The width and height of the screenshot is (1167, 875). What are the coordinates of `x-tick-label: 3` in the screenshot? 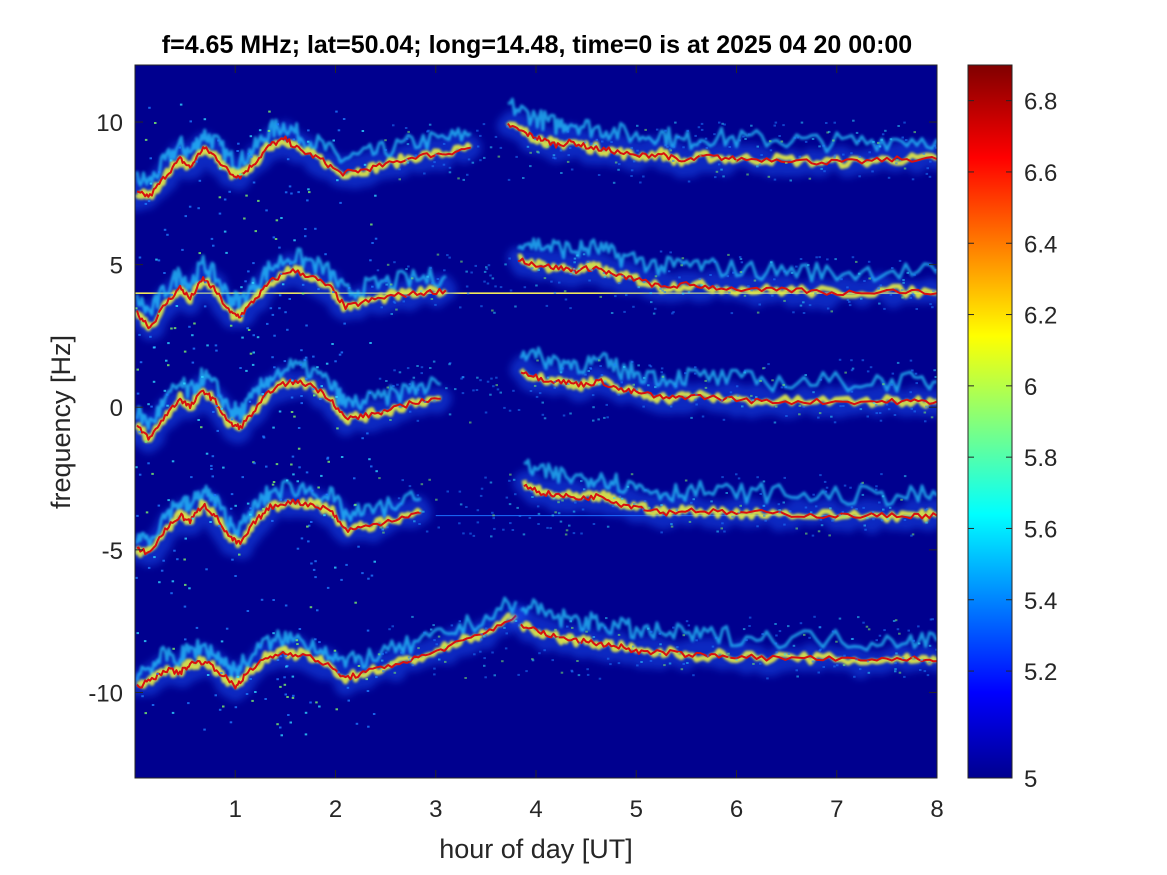 It's located at (435, 809).